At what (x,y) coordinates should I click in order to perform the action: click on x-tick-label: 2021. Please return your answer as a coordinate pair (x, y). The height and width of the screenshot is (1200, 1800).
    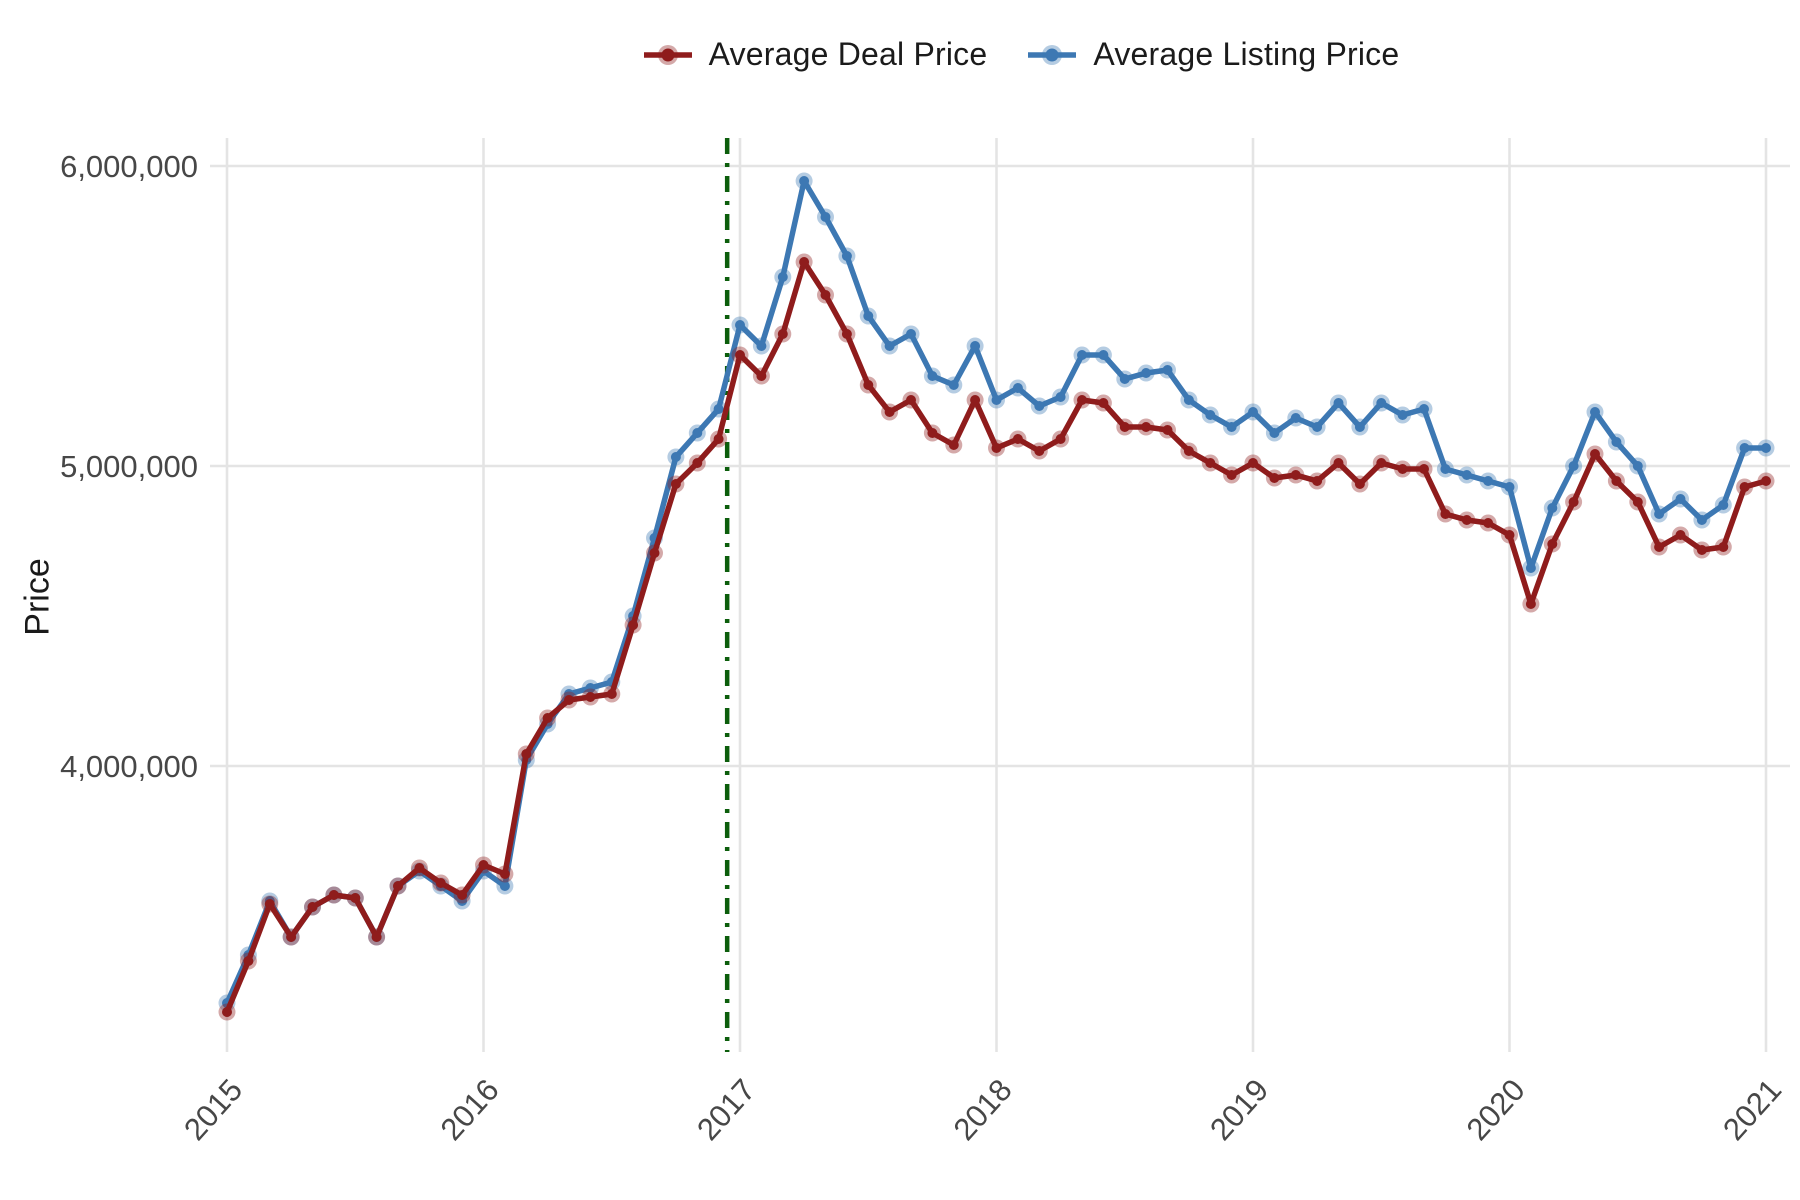
    Looking at the image, I should click on (1752, 1109).